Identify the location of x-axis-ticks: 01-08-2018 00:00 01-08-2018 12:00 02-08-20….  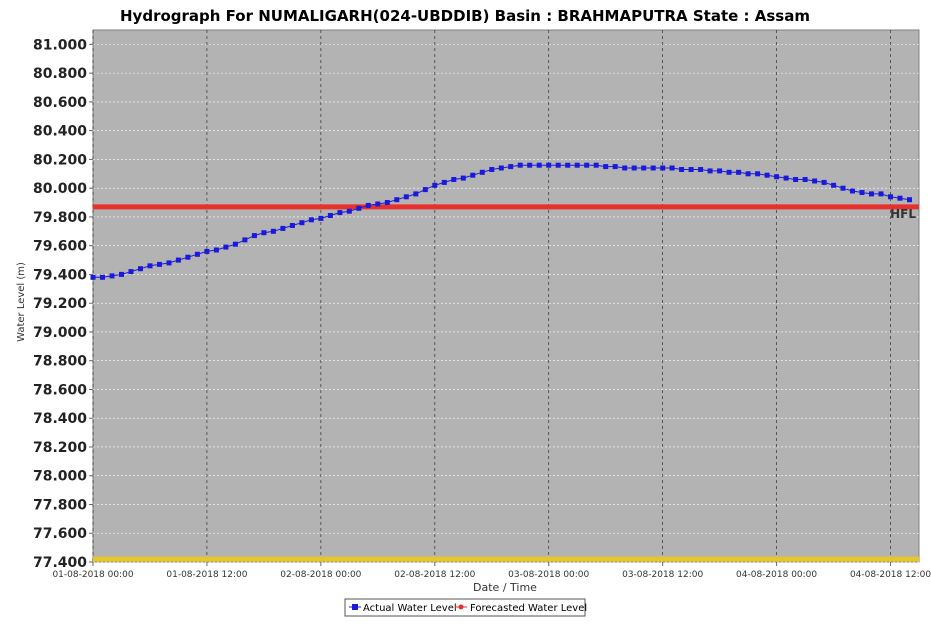
(491, 571).